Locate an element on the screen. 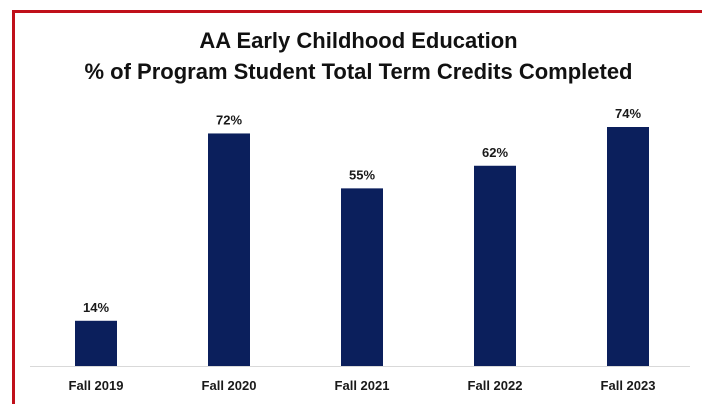  bar-fall-2023 is located at coordinates (628, 246).